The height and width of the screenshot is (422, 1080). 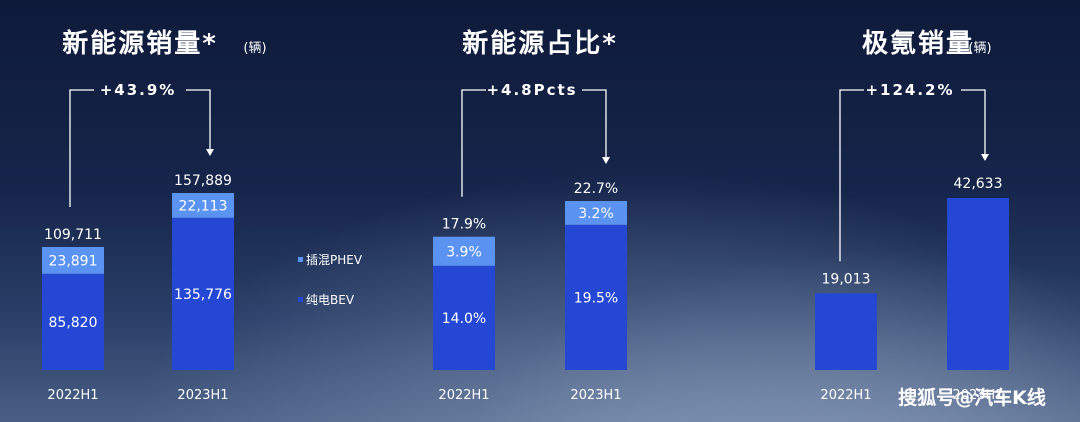 What do you see at coordinates (140, 43) in the screenshot?
I see `chart-title: 新能源销量*` at bounding box center [140, 43].